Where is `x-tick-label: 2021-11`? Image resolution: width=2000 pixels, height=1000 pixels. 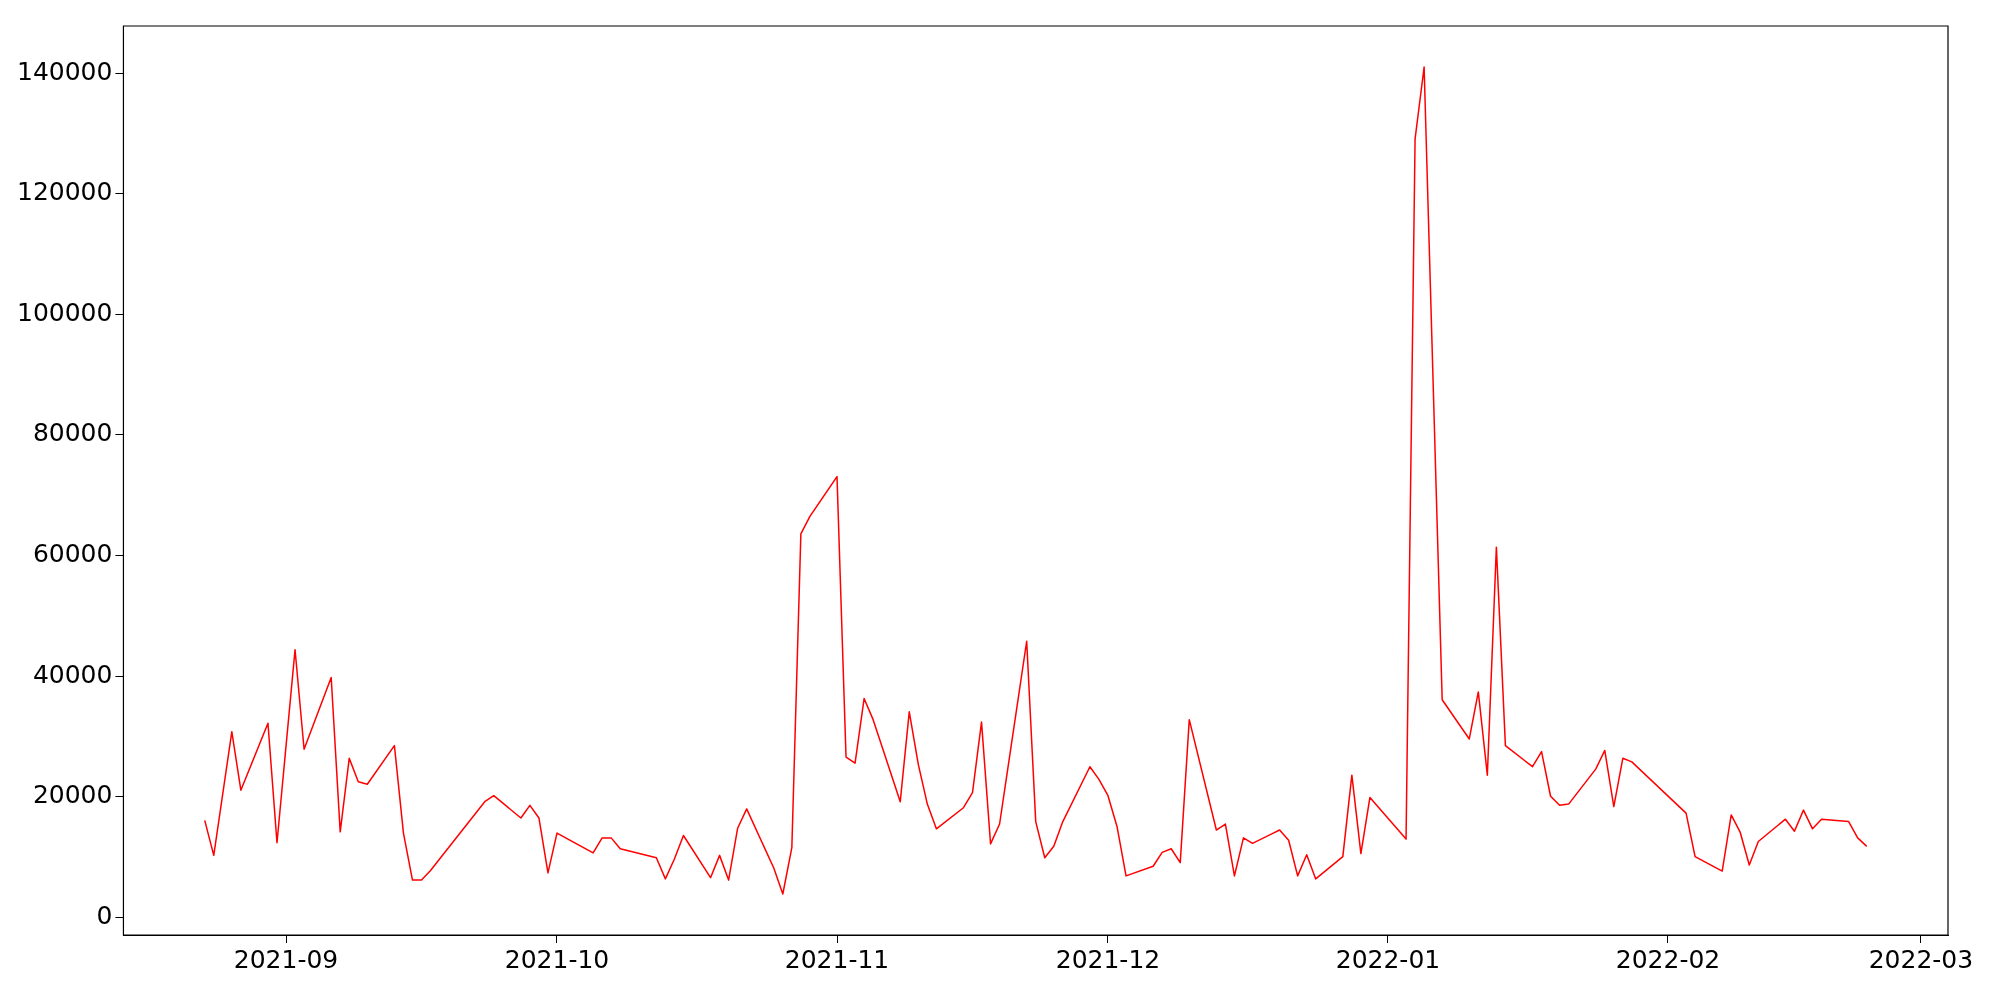
x-tick-label: 2021-11 is located at coordinates (837, 959).